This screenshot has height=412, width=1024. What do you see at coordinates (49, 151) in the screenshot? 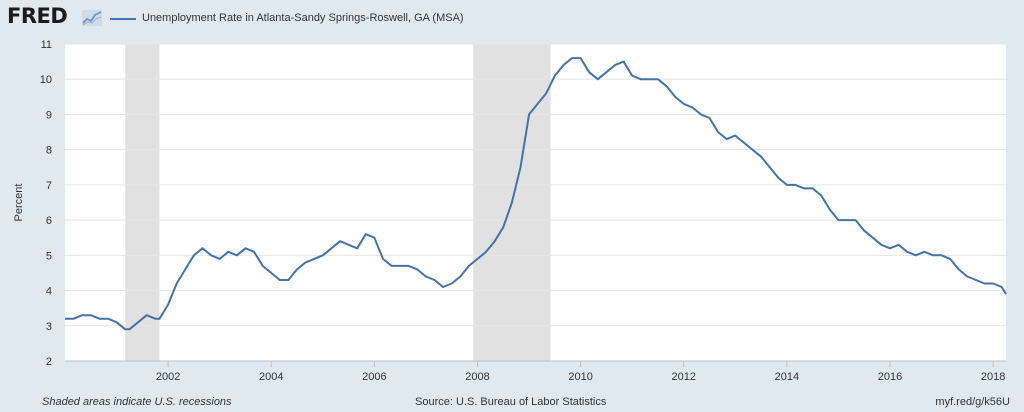
I see `y-tick-label: 8` at bounding box center [49, 151].